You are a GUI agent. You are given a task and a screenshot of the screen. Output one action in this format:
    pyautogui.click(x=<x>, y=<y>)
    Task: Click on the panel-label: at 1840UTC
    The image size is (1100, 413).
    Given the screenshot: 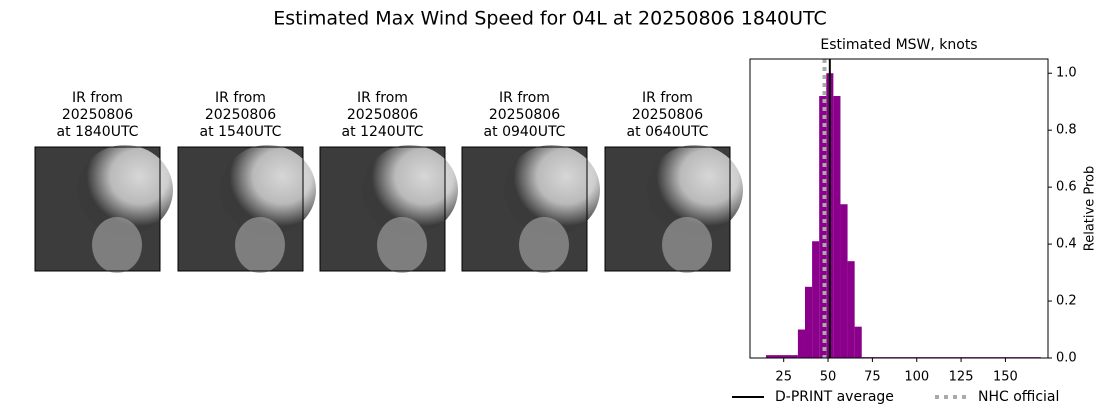 What is the action you would take?
    pyautogui.click(x=98, y=132)
    